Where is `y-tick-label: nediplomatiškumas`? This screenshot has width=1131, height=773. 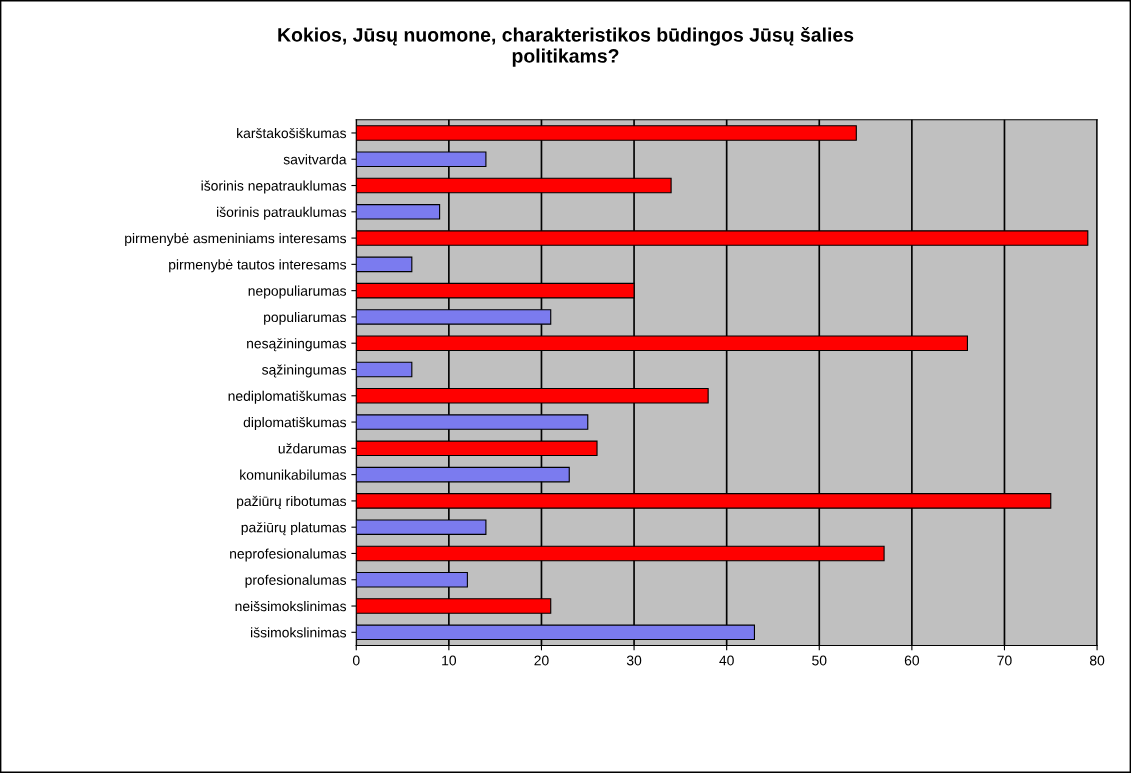
y-tick-label: nediplomatiškumas is located at coordinates (287, 397).